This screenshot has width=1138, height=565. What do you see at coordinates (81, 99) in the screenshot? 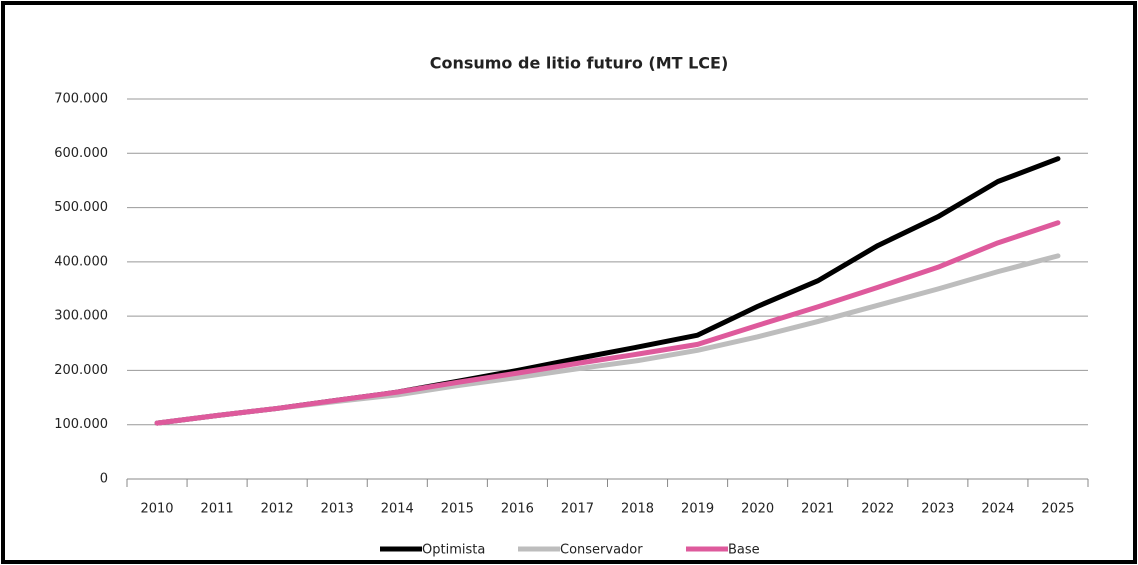
I see `y-tick-label: 700.000` at bounding box center [81, 99].